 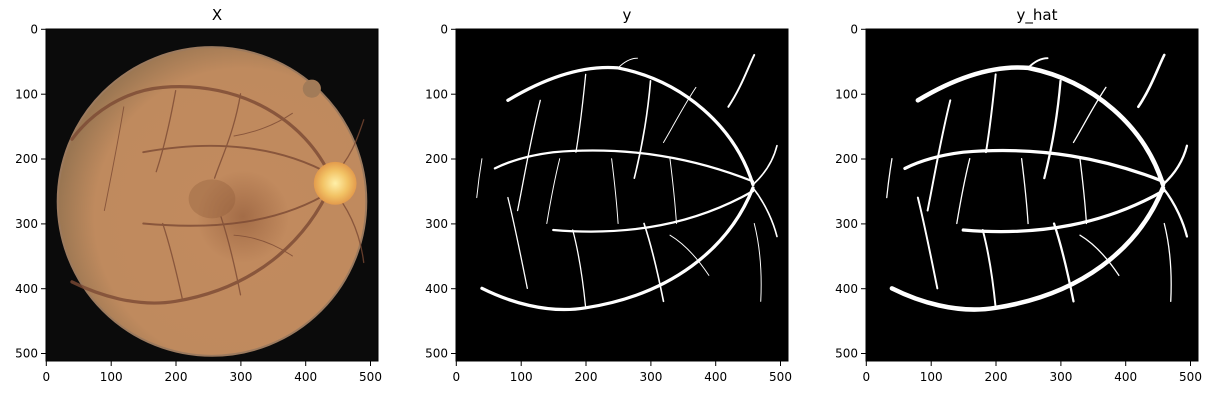 I want to click on macula, so click(x=212, y=199).